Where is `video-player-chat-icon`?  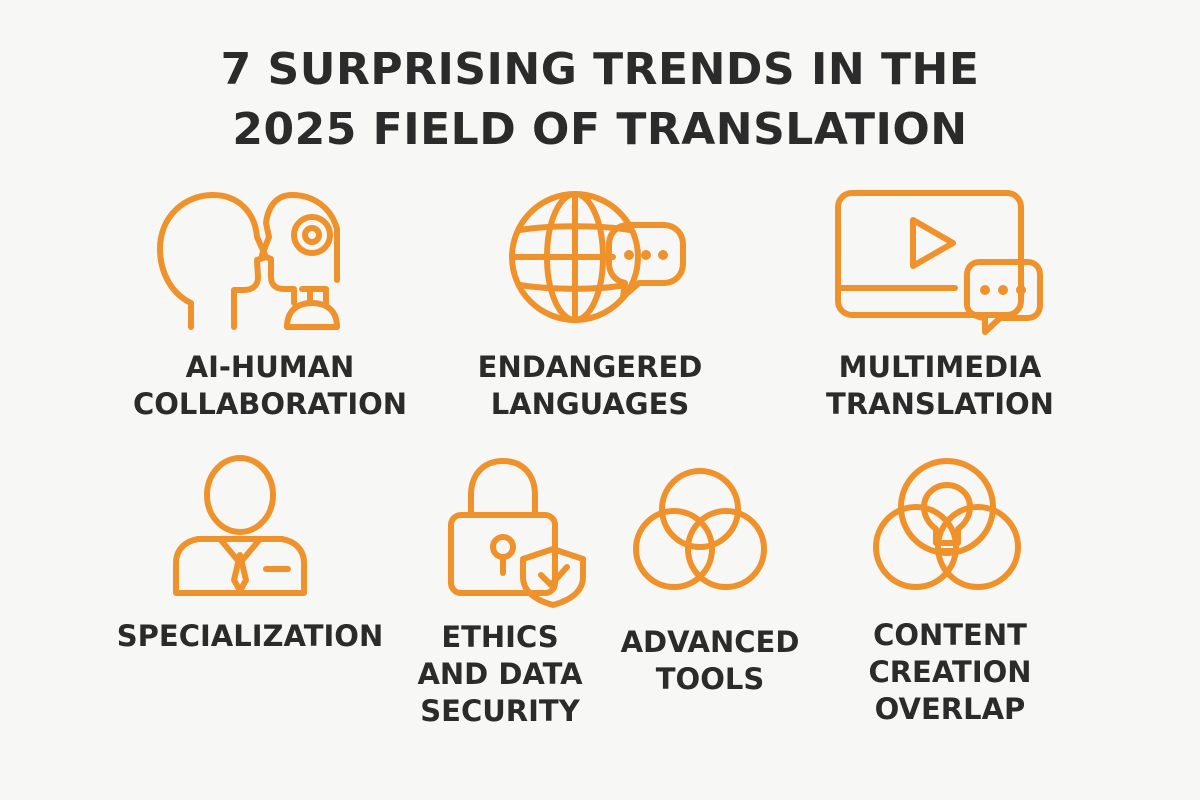 video-player-chat-icon is located at coordinates (939, 262).